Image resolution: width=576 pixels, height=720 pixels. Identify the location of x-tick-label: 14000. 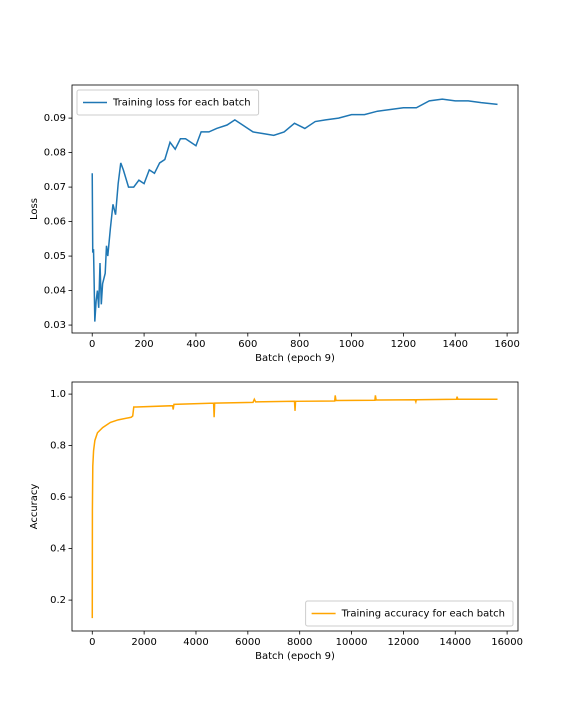
(455, 642).